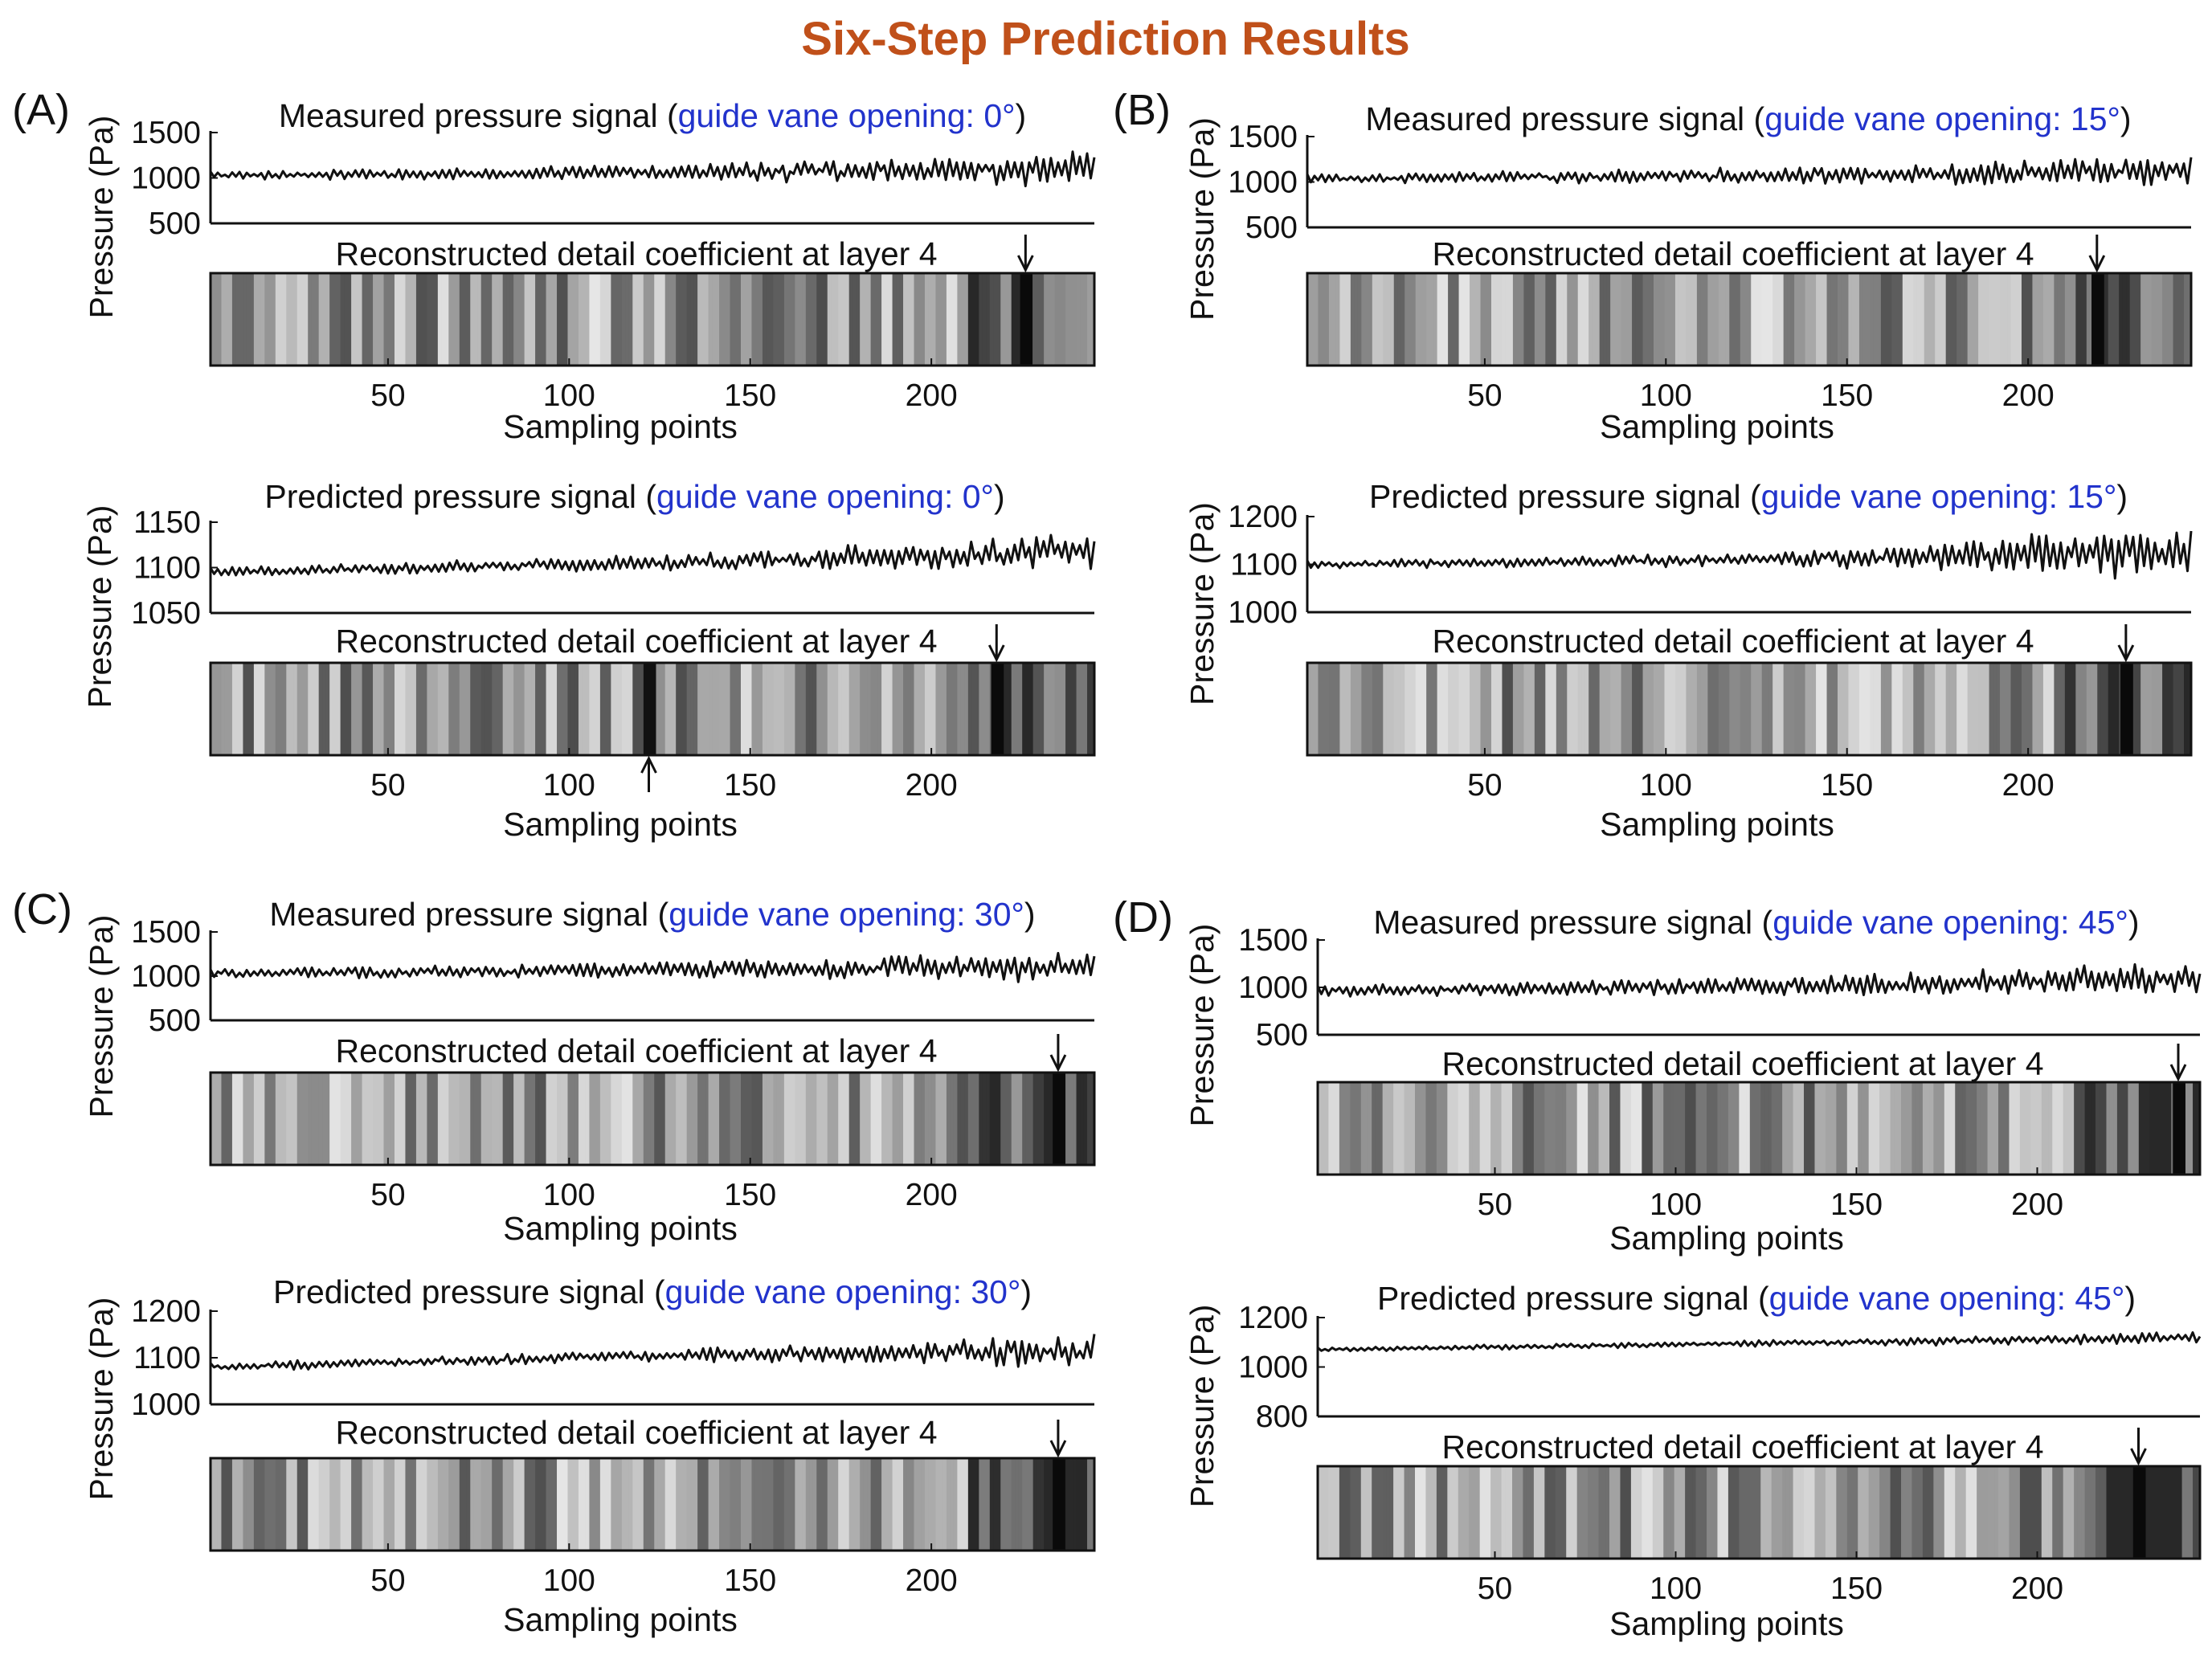 The image size is (2212, 1655). Describe the element at coordinates (1264, 565) in the screenshot. I see `y-tick-label: 1100` at that location.